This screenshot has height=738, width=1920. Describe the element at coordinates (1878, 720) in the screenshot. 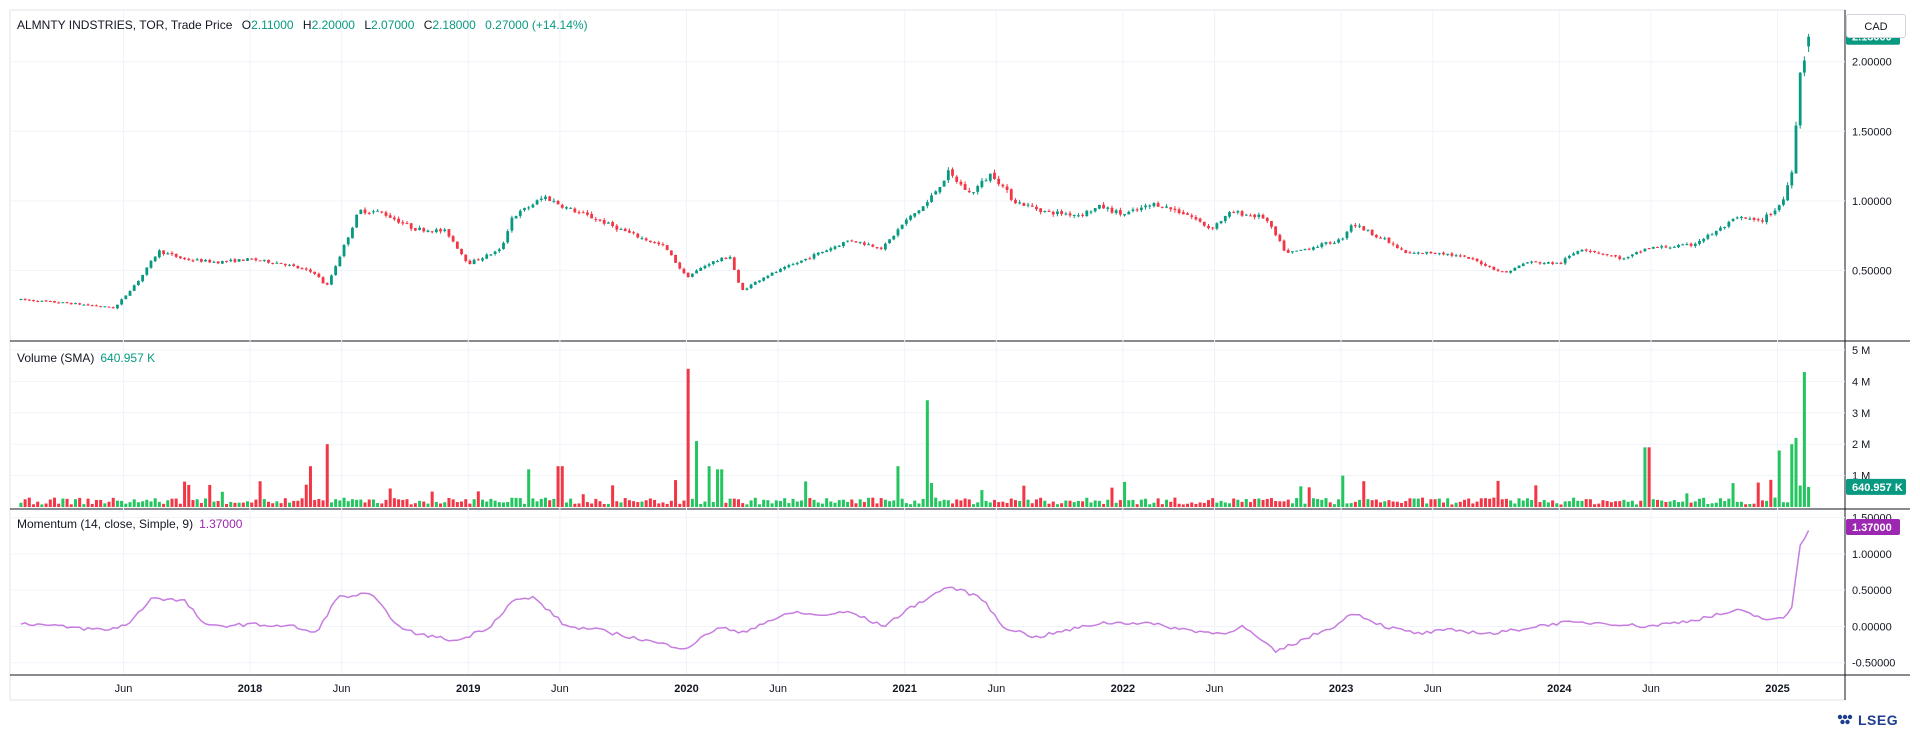

I see `brand-text: LSEG` at that location.